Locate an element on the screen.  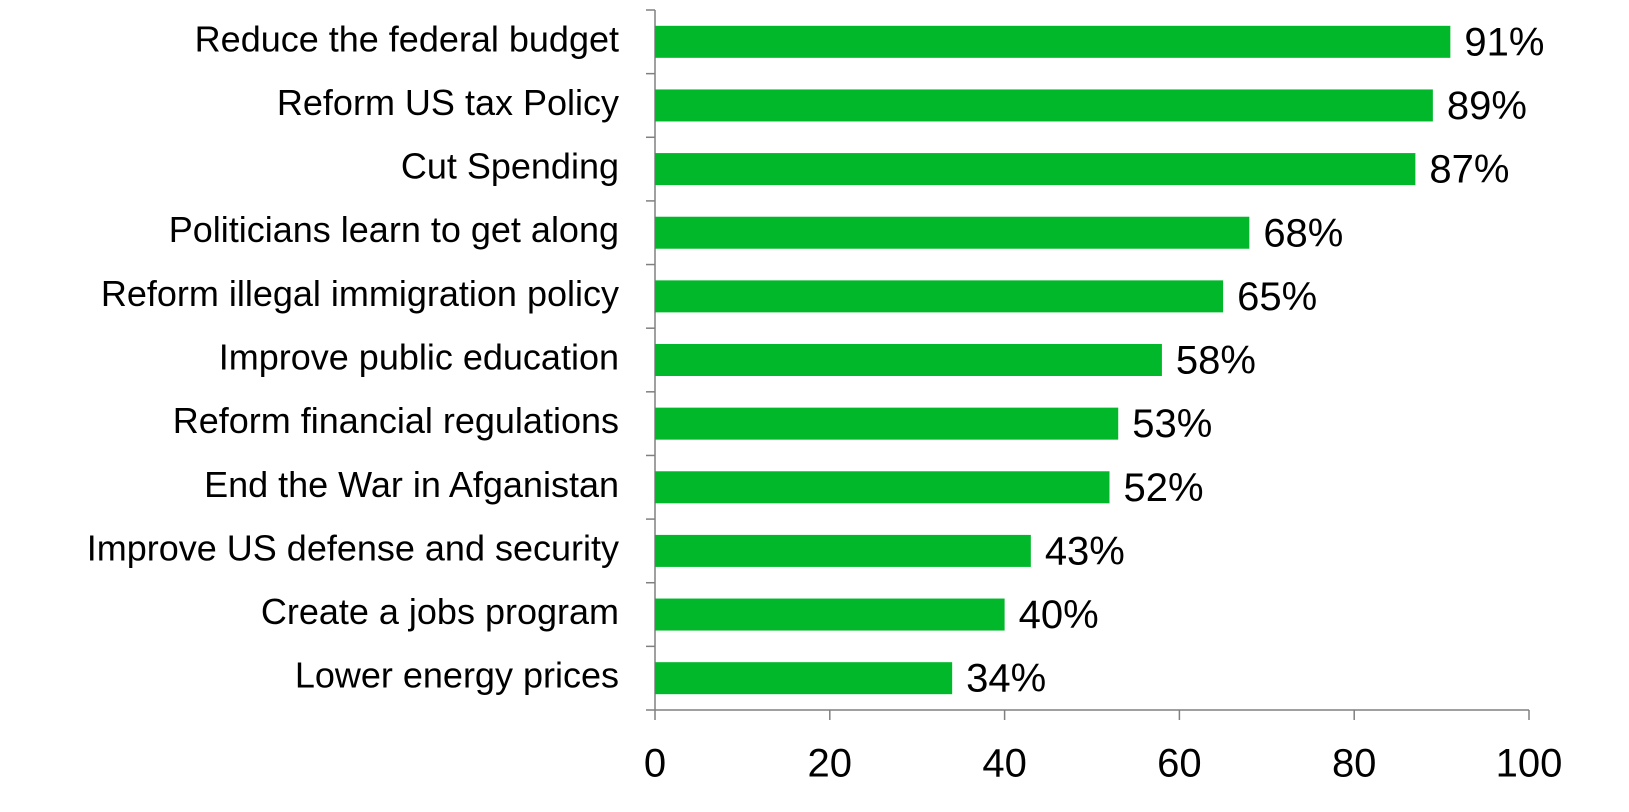
category-label: End the War in Afganistan is located at coordinates (411, 484).